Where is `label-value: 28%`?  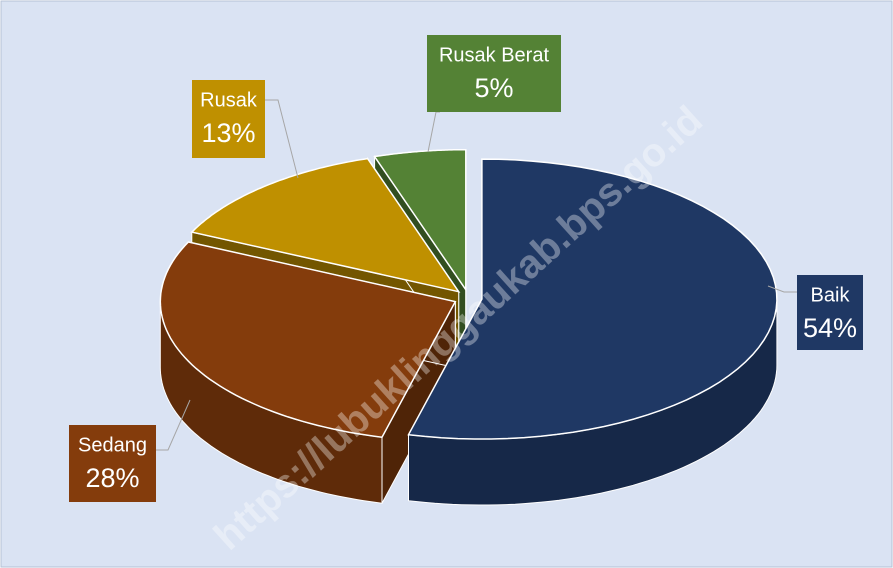
label-value: 28% is located at coordinates (112, 478).